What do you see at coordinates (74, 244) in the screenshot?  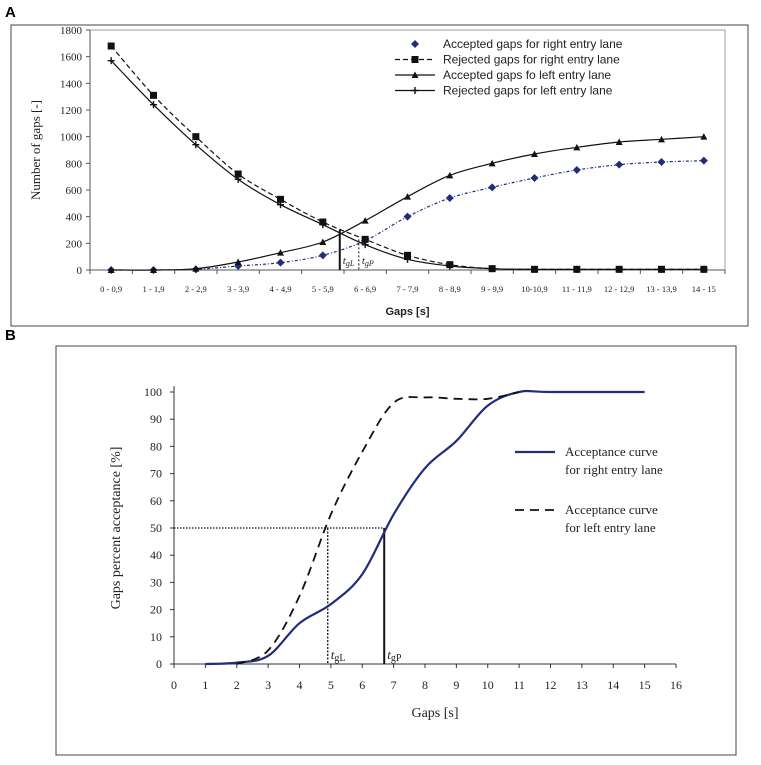 I see `y-tick-label-a: 200` at bounding box center [74, 244].